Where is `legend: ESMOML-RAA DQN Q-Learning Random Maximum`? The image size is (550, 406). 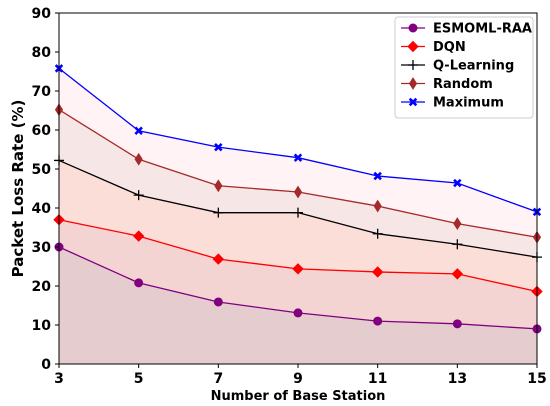 legend: ESMOML-RAA DQN Q-Learning Random Maximum is located at coordinates (464, 67).